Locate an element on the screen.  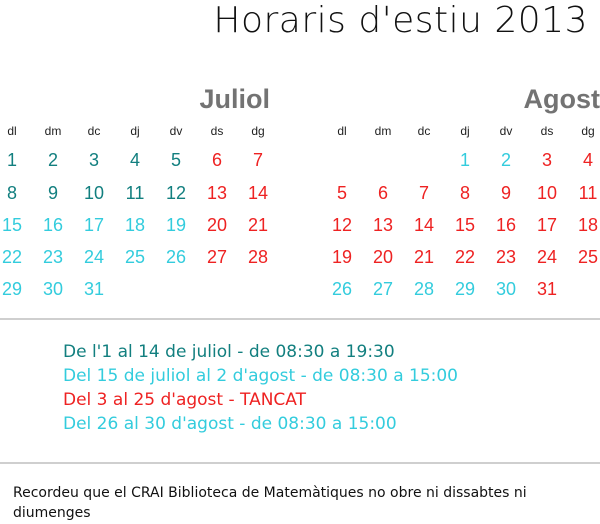
month-title: Juliol is located at coordinates (234, 99).